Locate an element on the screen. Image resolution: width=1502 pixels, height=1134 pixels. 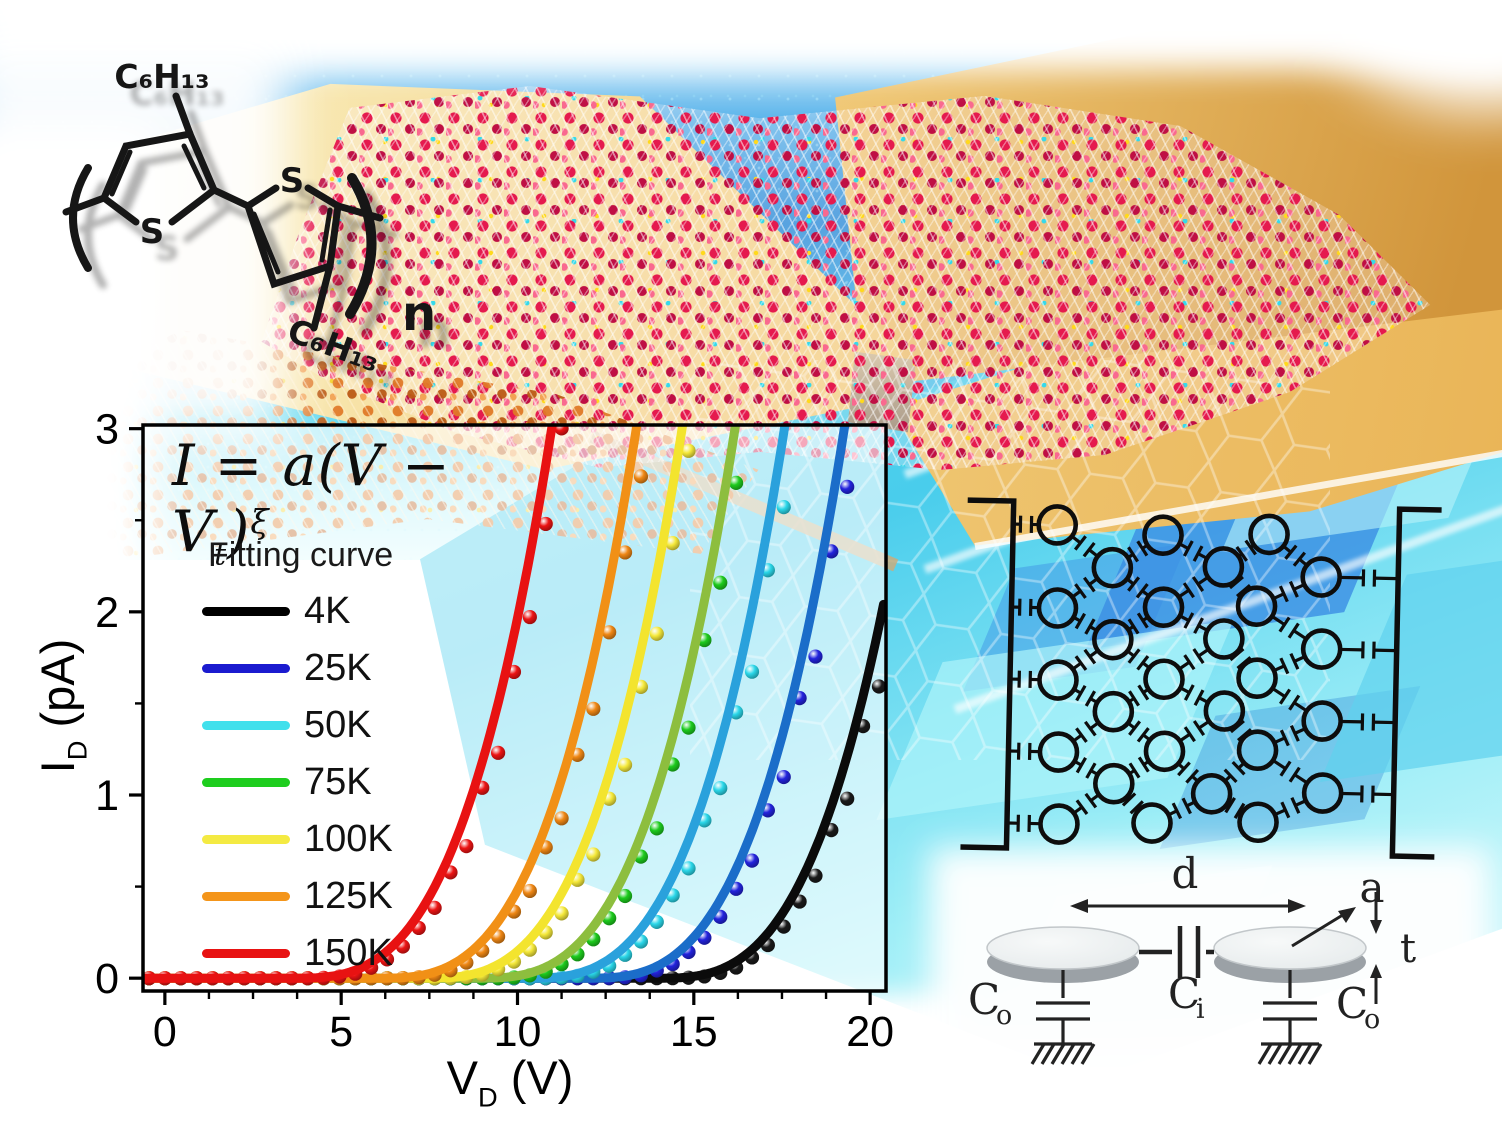
legend-item-100K: 100K is located at coordinates (303, 839).